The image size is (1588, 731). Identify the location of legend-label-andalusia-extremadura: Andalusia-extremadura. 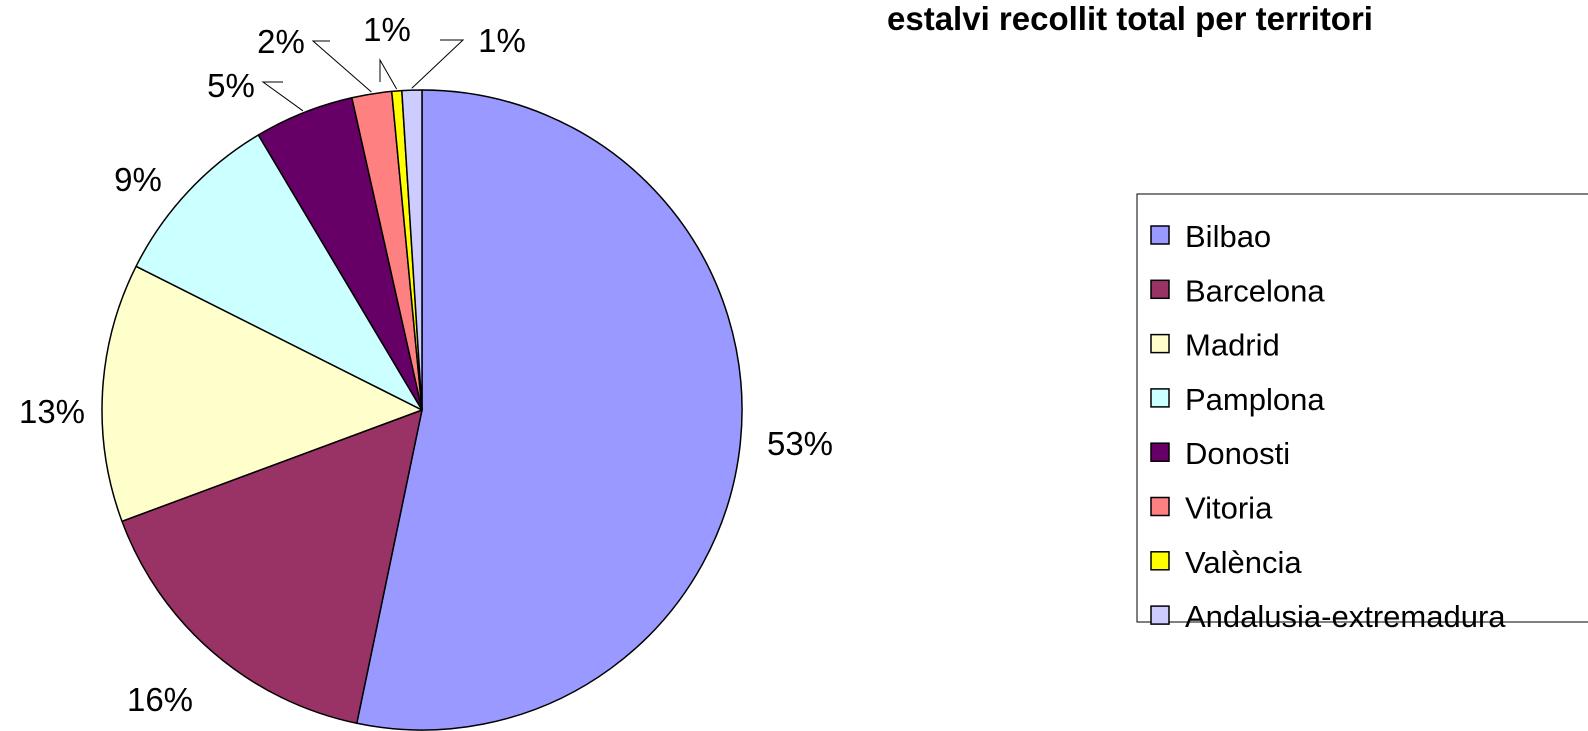
(1345, 616).